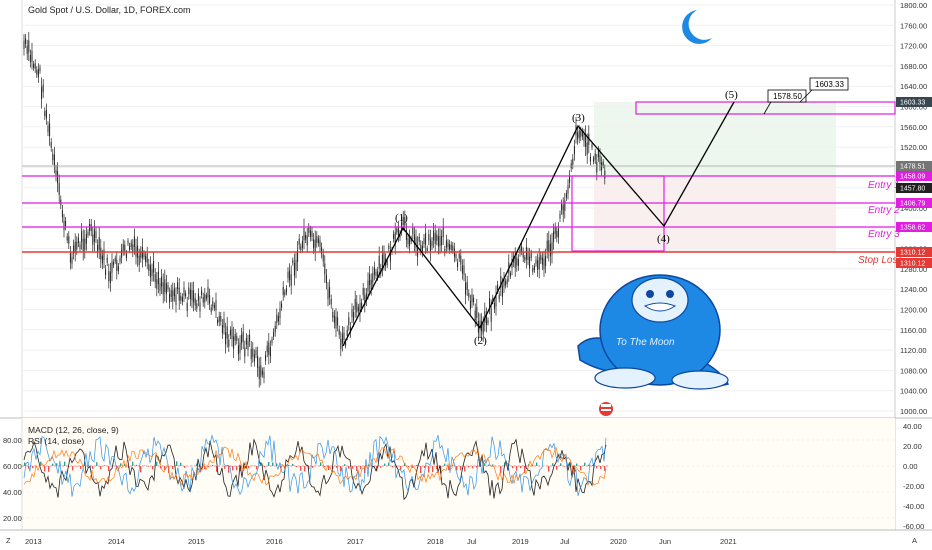  I want to click on price-tick-label: 1560.00, so click(913, 127).